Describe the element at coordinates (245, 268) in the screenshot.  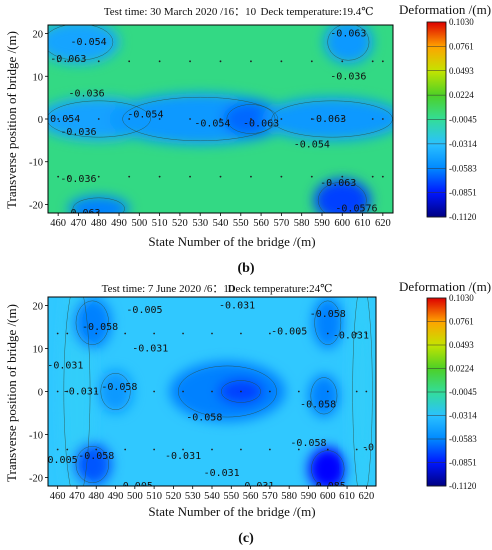
I see `panel-b-label: (b)` at that location.